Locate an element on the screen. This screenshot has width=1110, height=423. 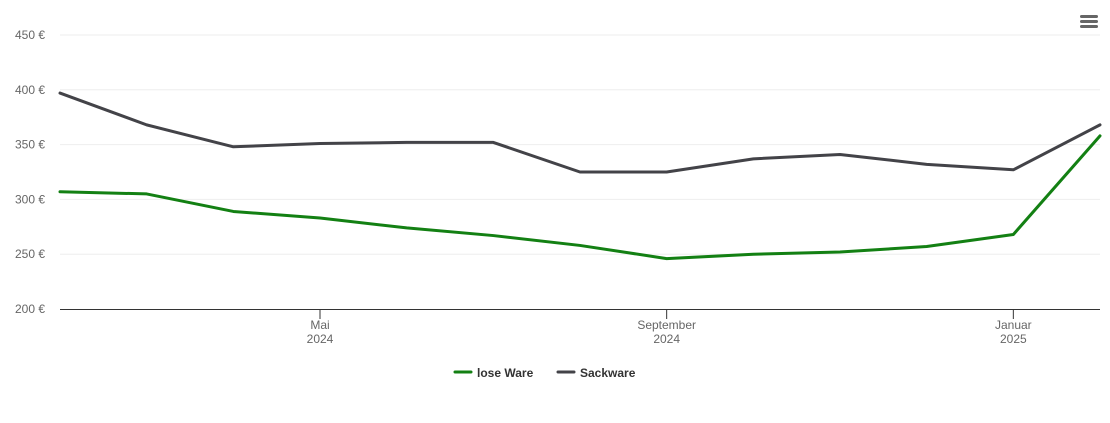
y-tick-label: 400 € is located at coordinates (30, 90).